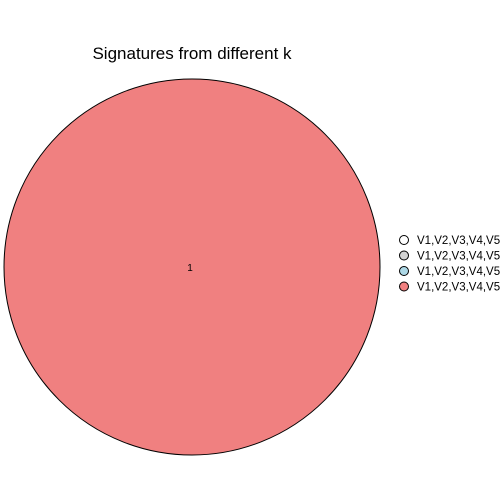 The height and width of the screenshot is (504, 504). I want to click on chart-title: Signatures from different k, so click(192, 53).